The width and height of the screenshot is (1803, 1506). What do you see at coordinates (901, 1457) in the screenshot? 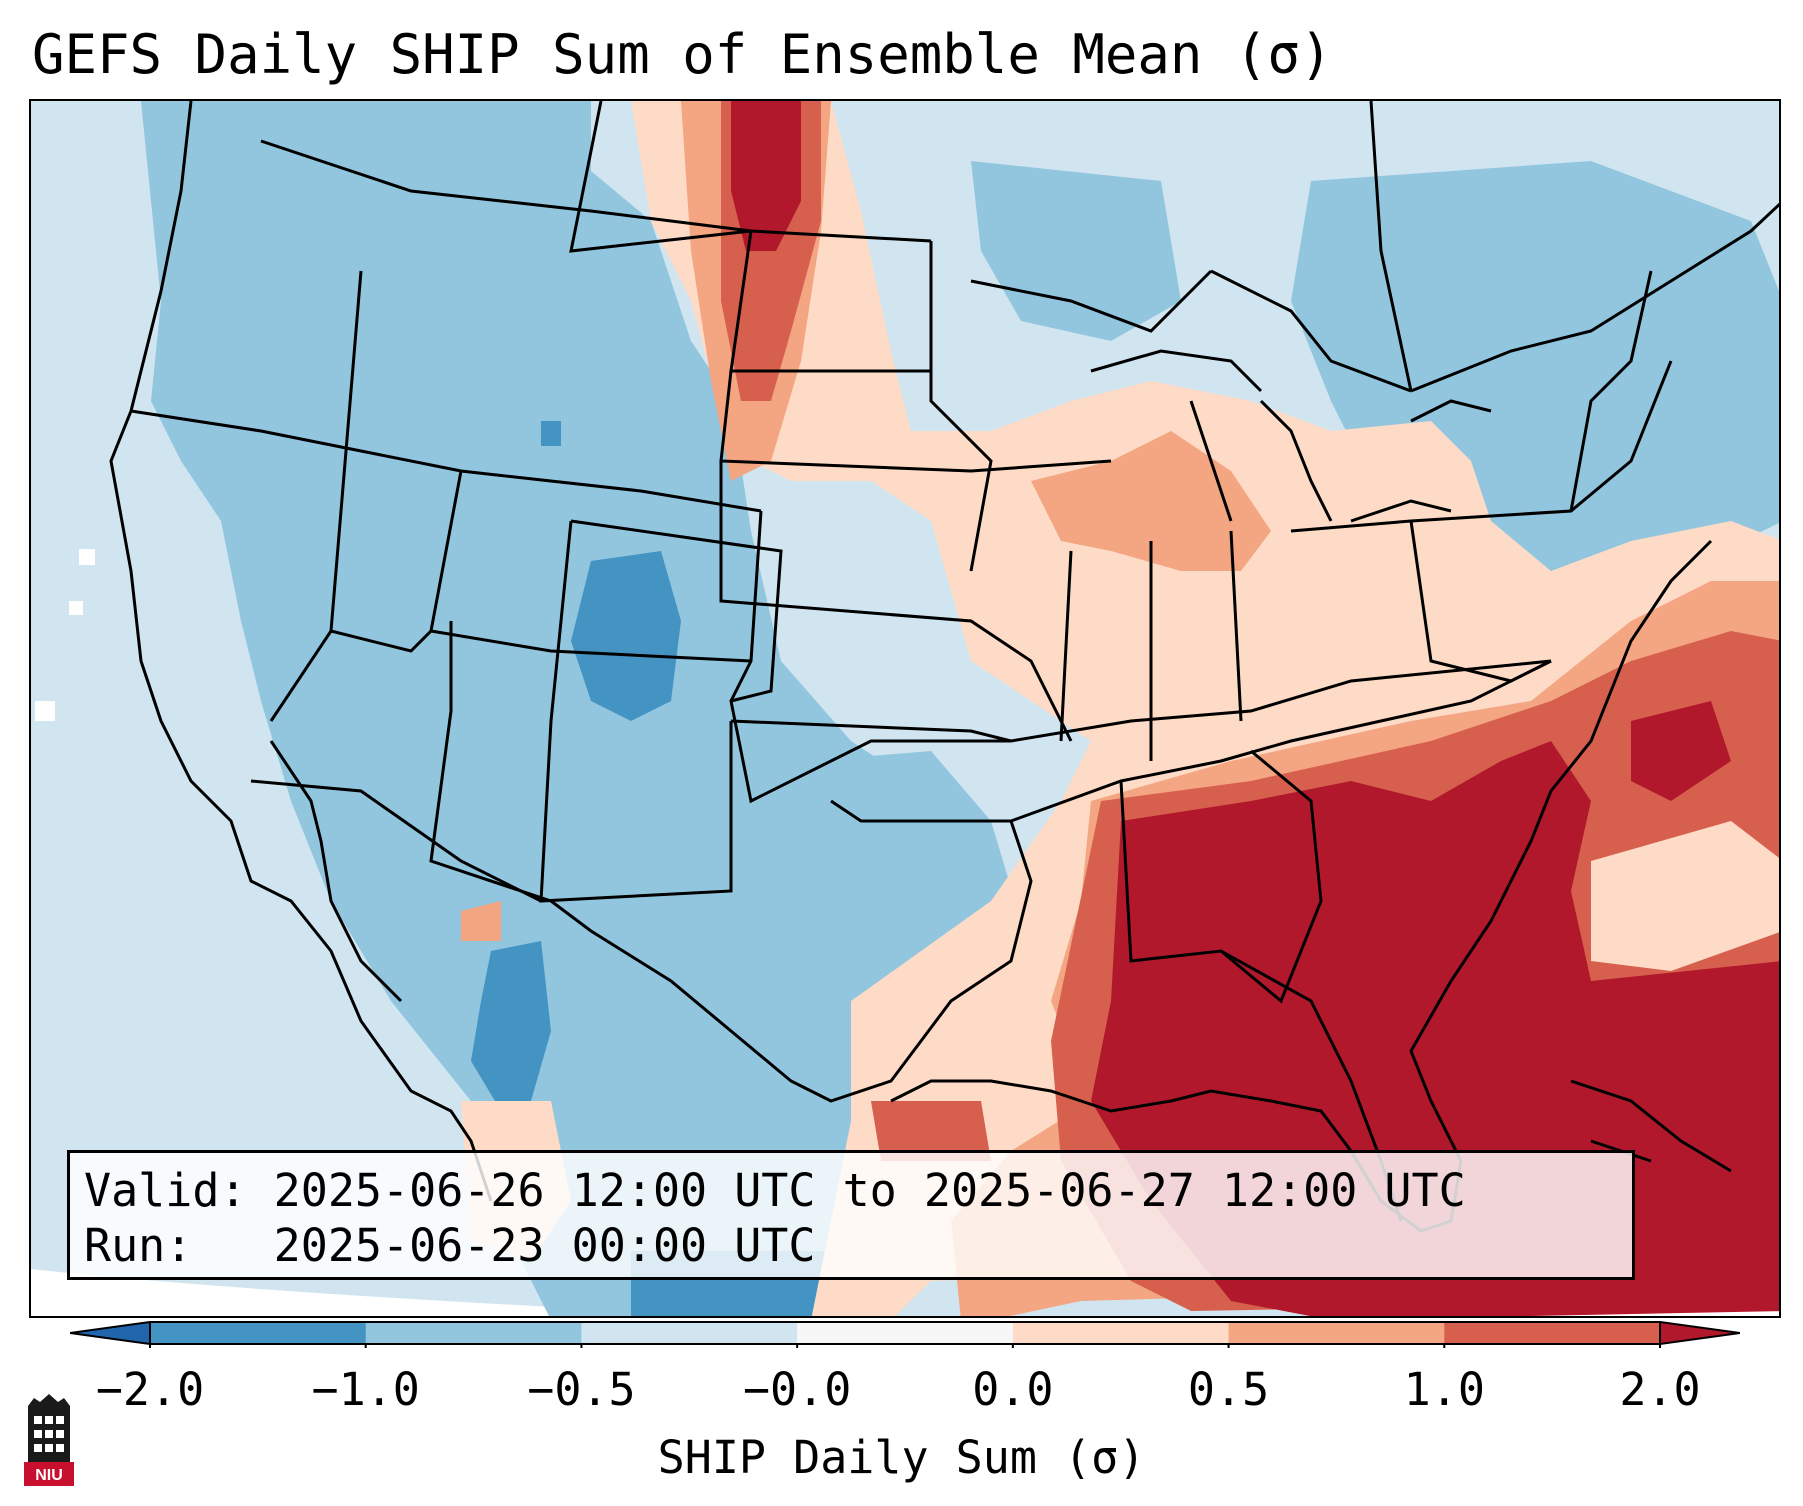
I see `colorbar-label: SHIP Daily Sum (σ)` at bounding box center [901, 1457].